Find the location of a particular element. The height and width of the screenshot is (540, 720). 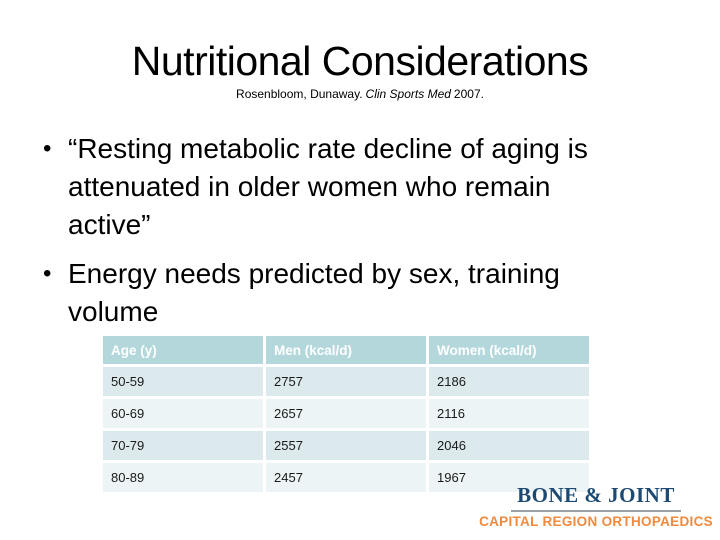

cell-women-kcal: 1967 is located at coordinates (509, 477).